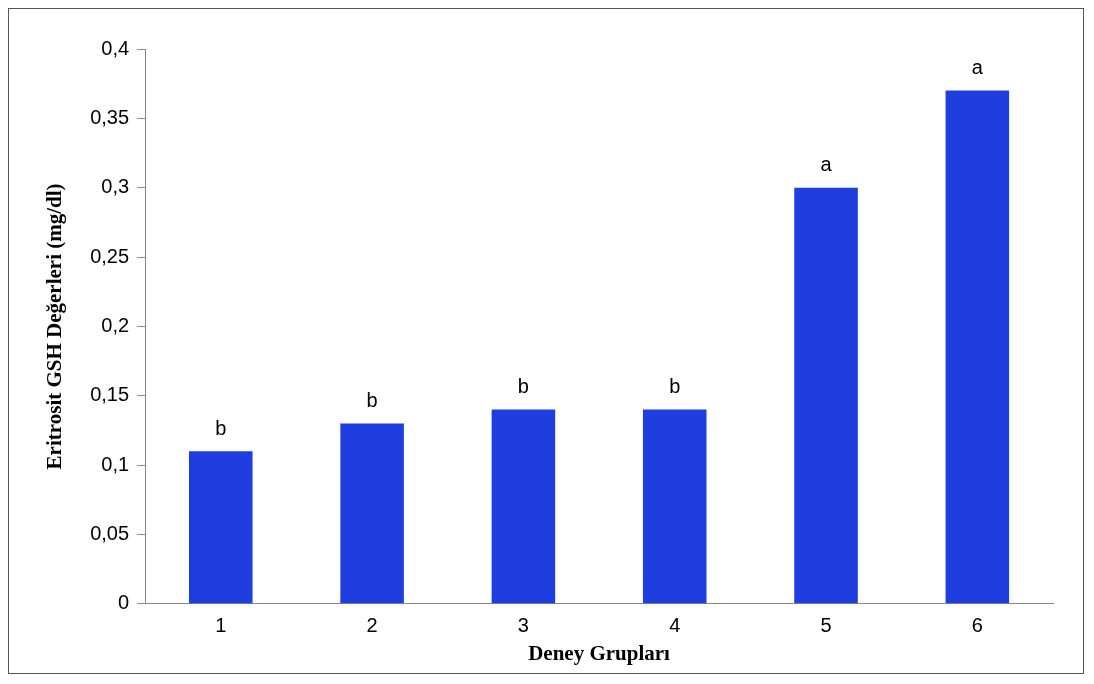  I want to click on y-tick-label: 0, so click(124, 602).